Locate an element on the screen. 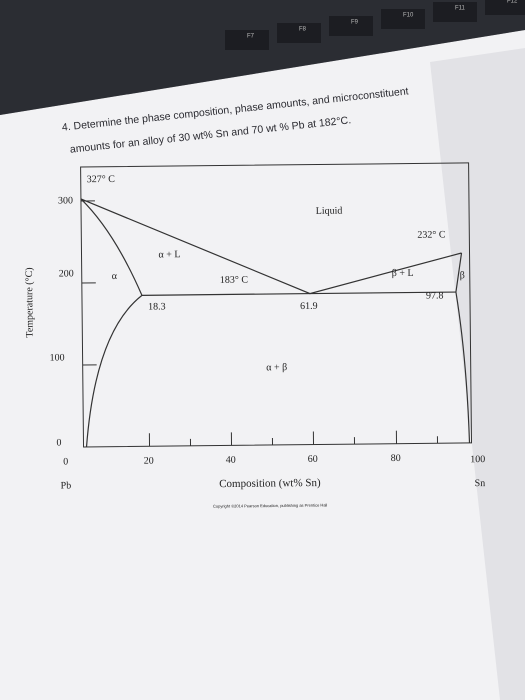  x-tick-label: 0 is located at coordinates (65, 461).